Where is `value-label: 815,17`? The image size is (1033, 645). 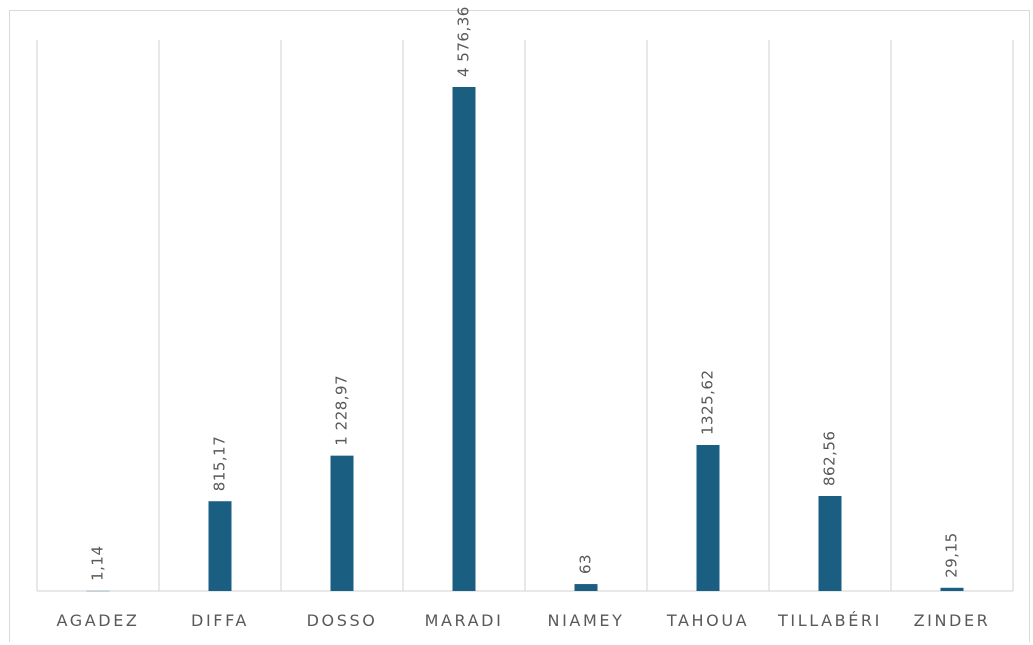
value-label: 815,17 is located at coordinates (220, 464).